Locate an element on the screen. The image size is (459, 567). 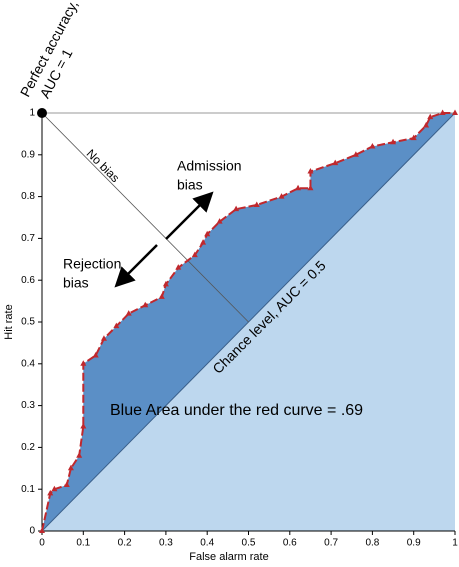
y-tick-label: 0.9 is located at coordinates (28, 154).